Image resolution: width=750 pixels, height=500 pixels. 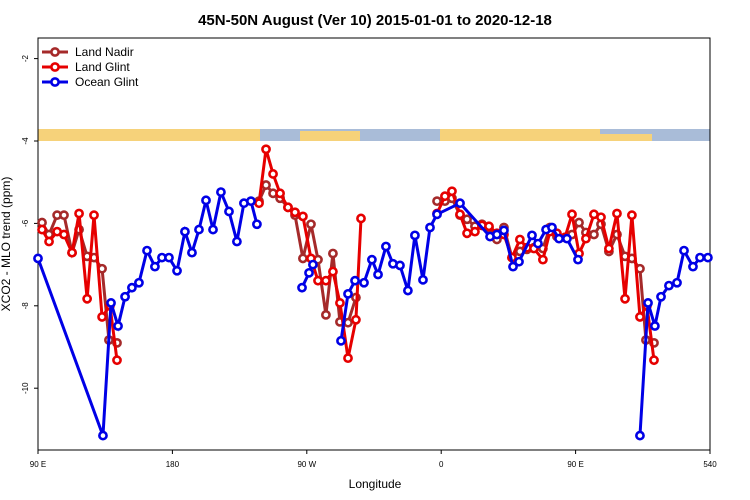 I want to click on x-tick-label: 90 W, so click(x=306, y=464).